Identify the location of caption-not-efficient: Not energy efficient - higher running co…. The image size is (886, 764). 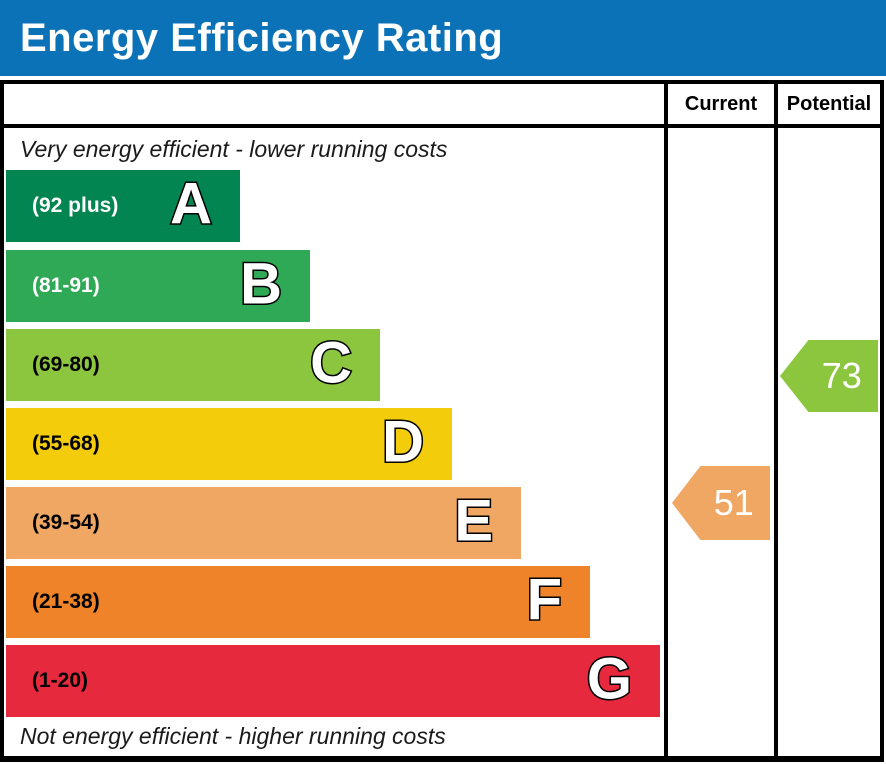
(233, 736).